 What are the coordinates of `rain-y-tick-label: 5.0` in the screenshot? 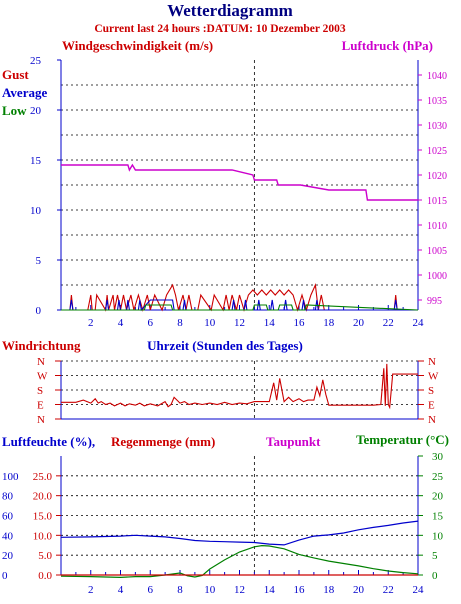 It's located at (45, 556).